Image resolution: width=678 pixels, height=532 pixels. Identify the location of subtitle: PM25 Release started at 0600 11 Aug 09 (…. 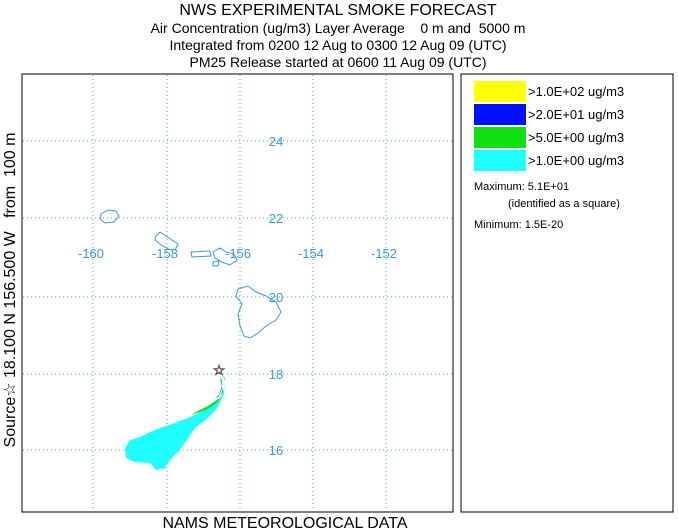
(337, 62).